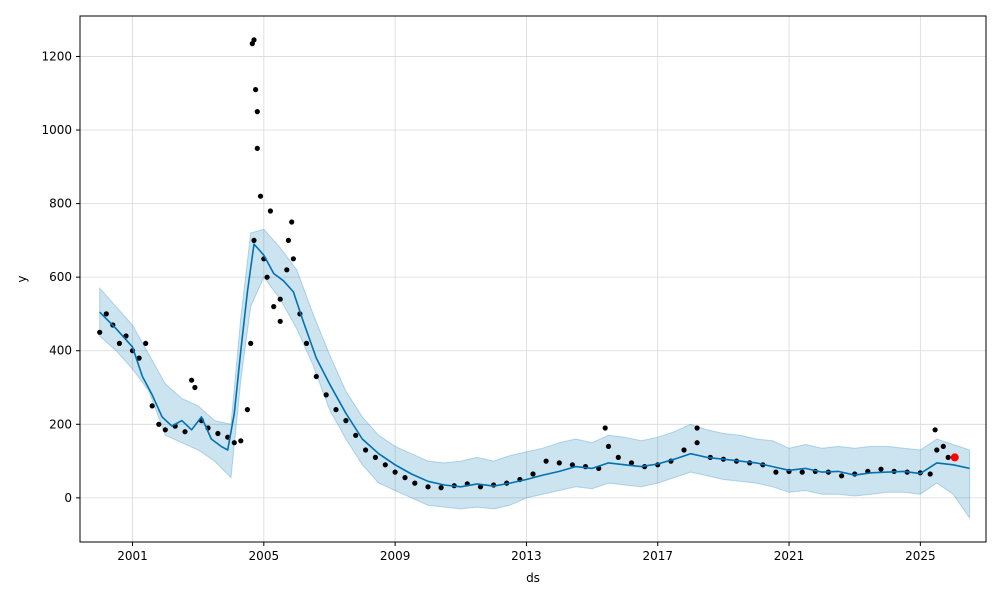  I want to click on y-tick-label: 1000, so click(56, 130).